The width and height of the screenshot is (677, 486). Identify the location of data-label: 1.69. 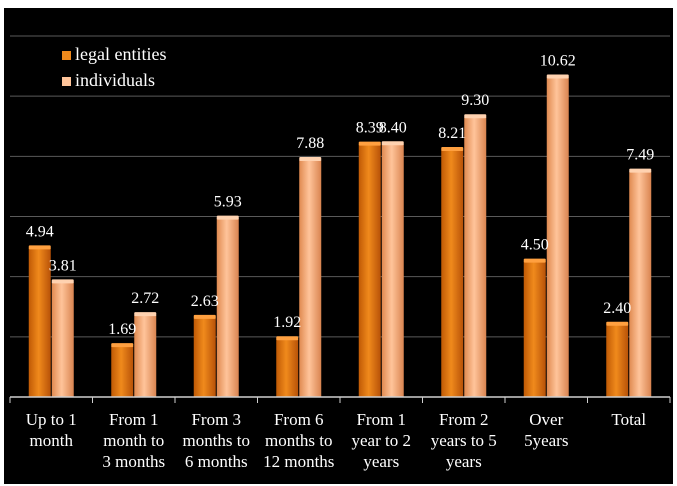
(122, 329).